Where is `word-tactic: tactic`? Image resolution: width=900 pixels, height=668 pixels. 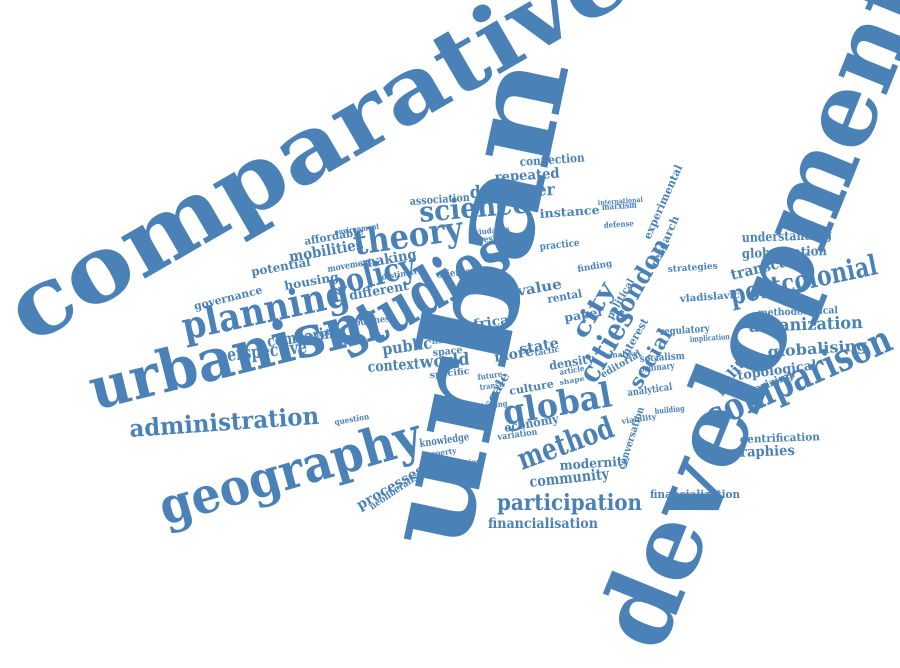 word-tactic: tactic is located at coordinates (547, 351).